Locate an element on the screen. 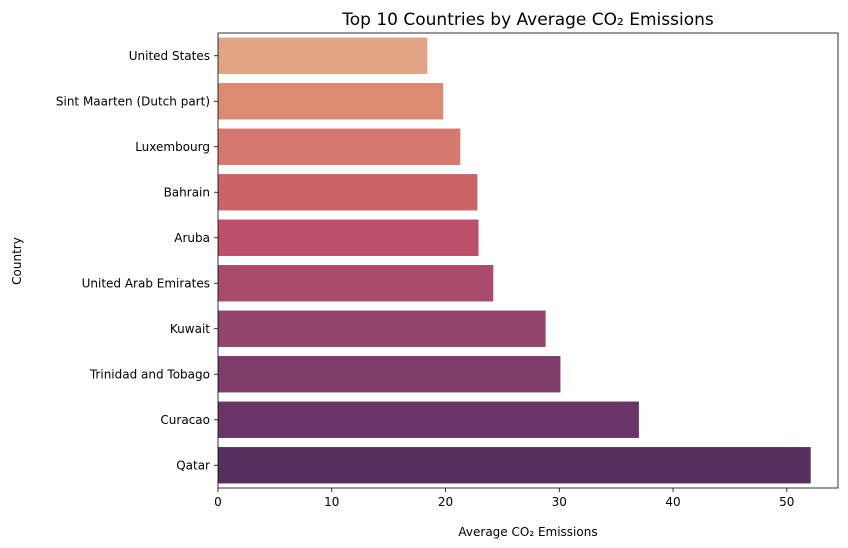 Image resolution: width=848 pixels, height=548 pixels. bar-curacao is located at coordinates (428, 419).